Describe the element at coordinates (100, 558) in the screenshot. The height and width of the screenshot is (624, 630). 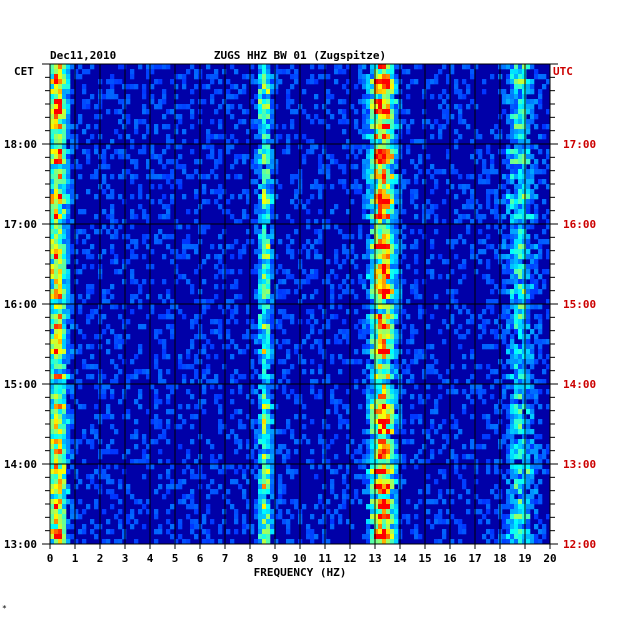
I see `x-tick-label: 2` at that location.